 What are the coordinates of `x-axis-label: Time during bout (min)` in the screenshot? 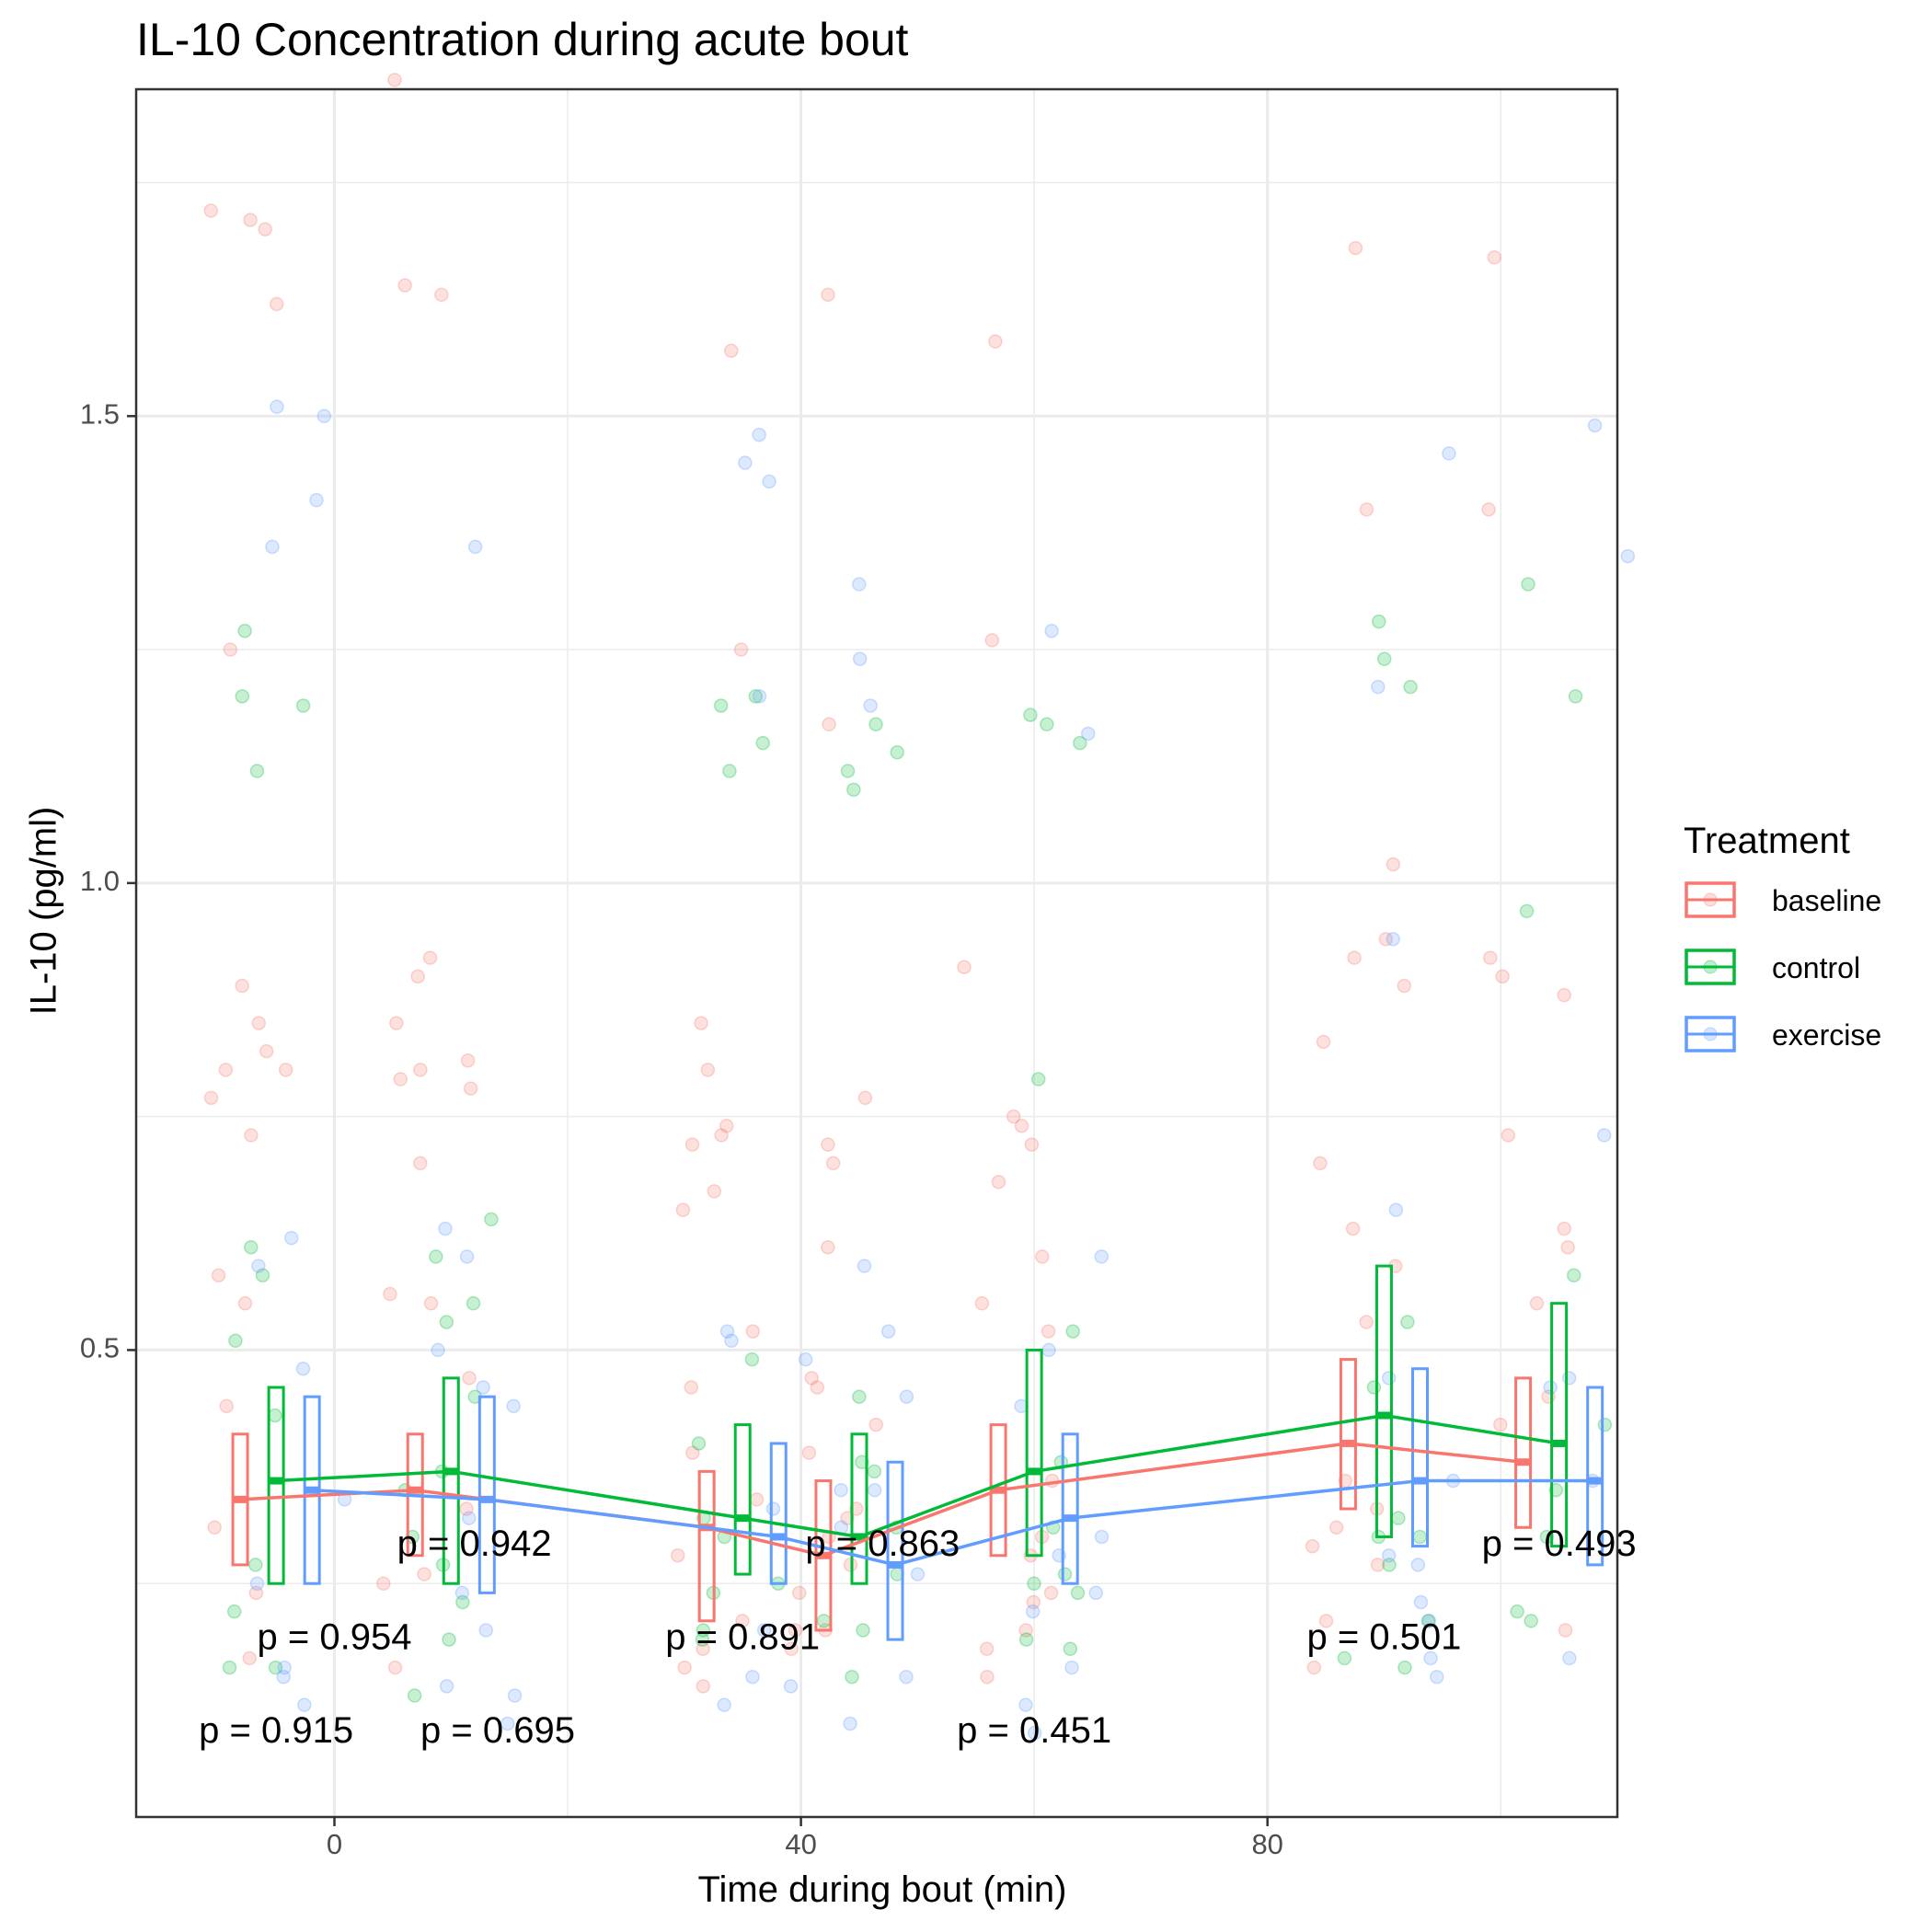 It's located at (882, 1890).